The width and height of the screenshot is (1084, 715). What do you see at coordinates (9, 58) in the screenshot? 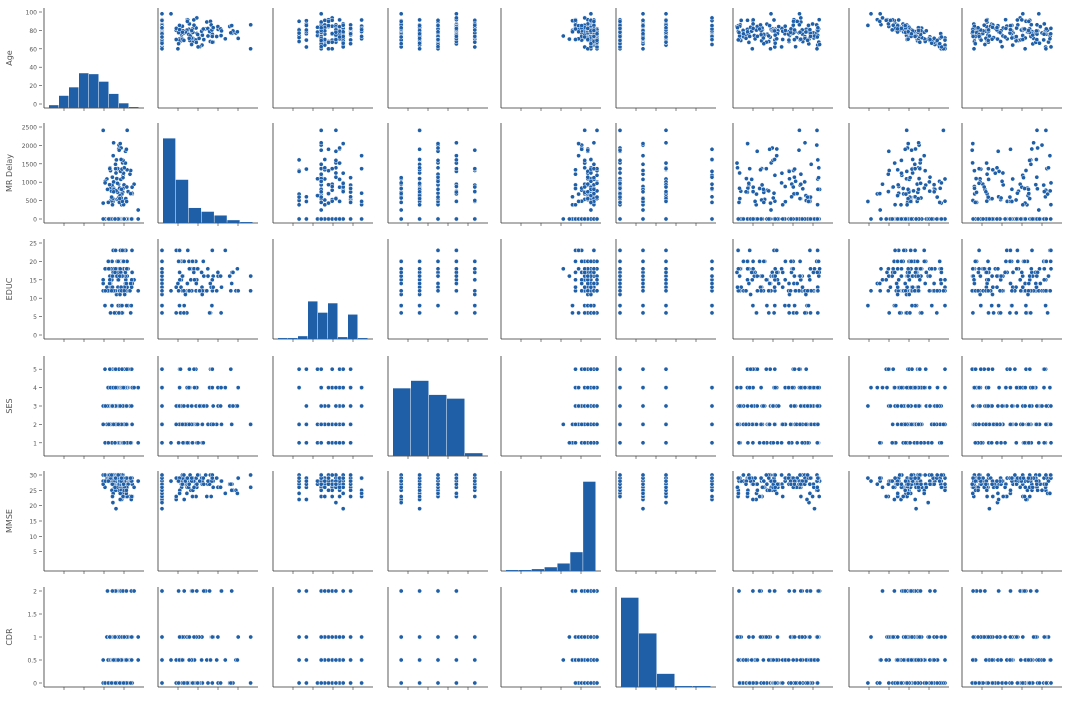
I see `row-label-age: Age` at bounding box center [9, 58].